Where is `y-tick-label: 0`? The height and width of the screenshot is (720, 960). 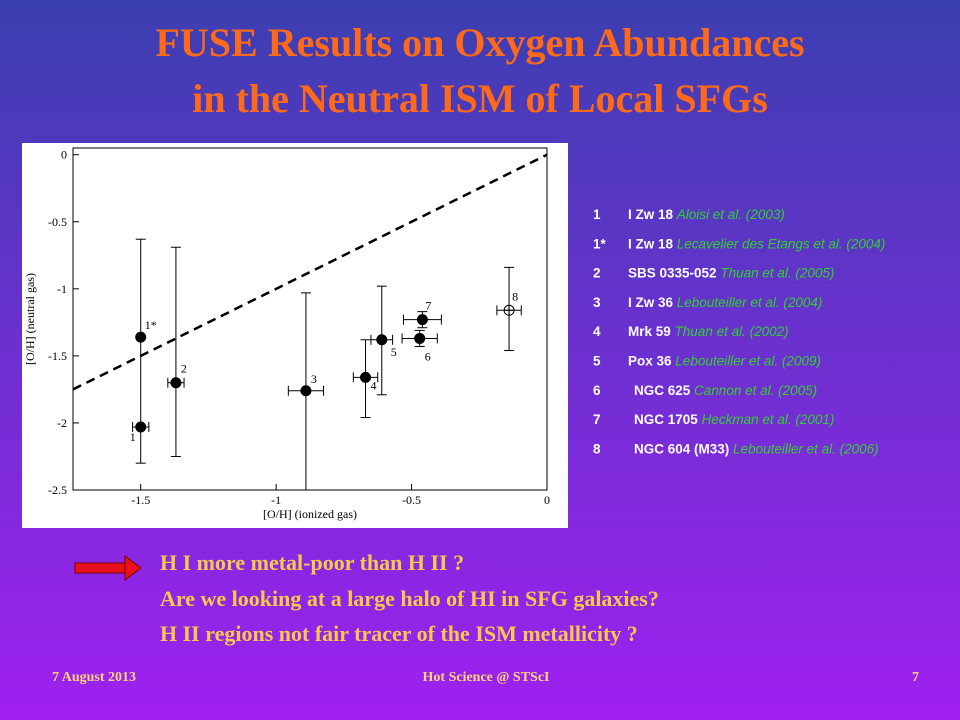 y-tick-label: 0 is located at coordinates (64, 155).